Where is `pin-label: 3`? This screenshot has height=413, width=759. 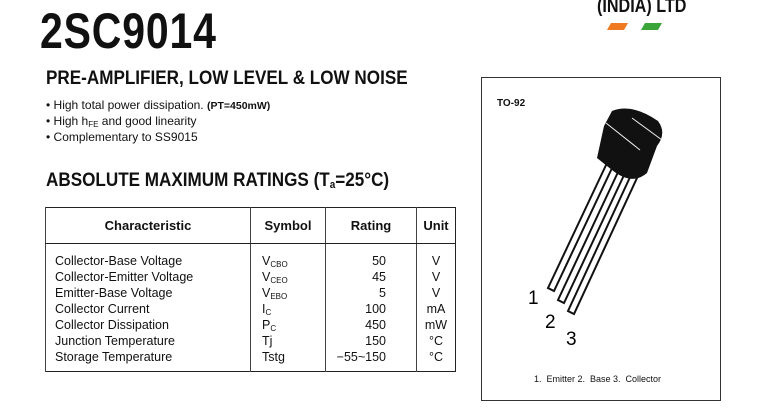
pin-label: 3 is located at coordinates (571, 339).